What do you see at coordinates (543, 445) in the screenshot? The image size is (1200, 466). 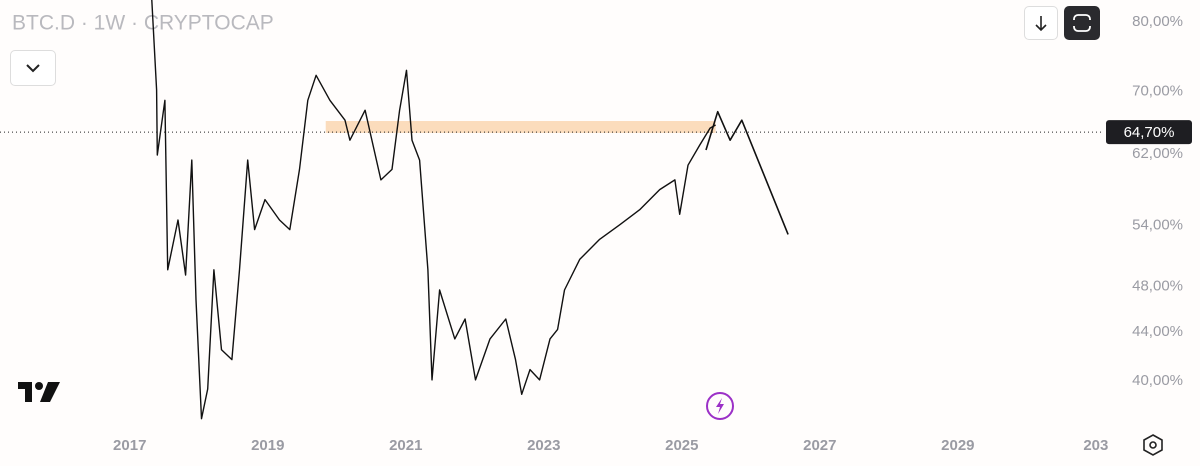 I see `x-tick-label: 2023` at bounding box center [543, 445].